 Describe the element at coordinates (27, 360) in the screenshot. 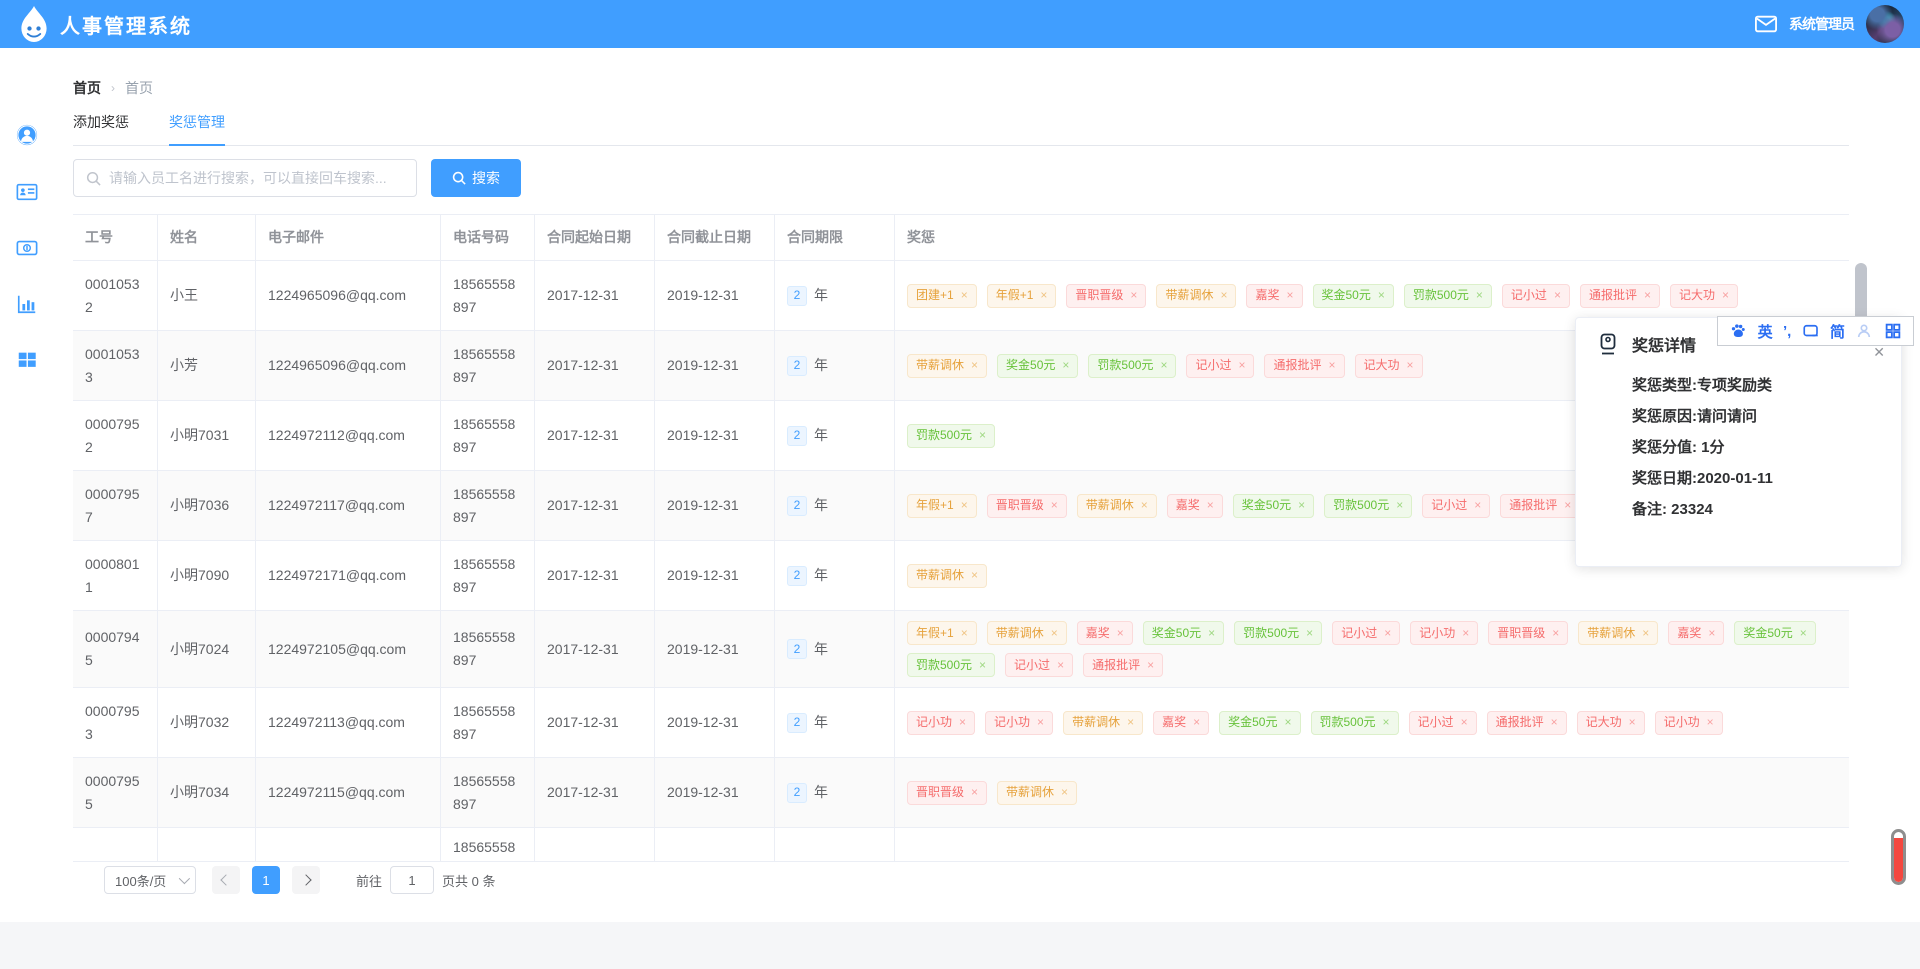

I see `sidebar-item-modules` at that location.